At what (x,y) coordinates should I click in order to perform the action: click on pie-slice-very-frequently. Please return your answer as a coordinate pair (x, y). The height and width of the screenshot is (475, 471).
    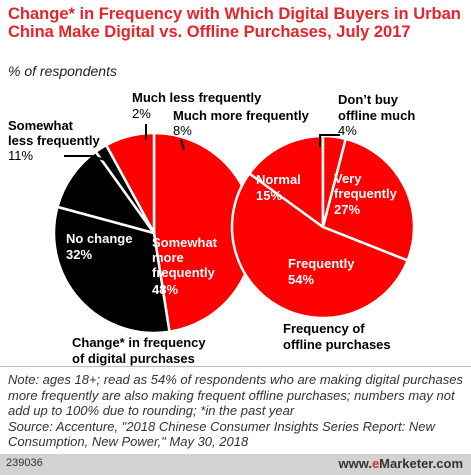
    Looking at the image, I should click on (368, 199).